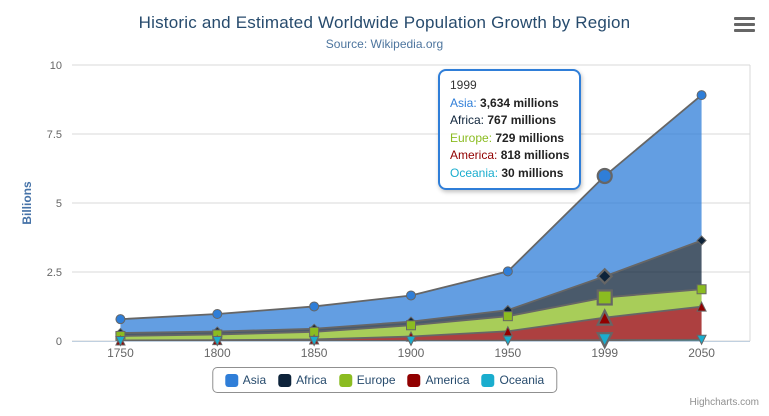  Describe the element at coordinates (701, 306) in the screenshot. I see `marker-america-2050` at that location.